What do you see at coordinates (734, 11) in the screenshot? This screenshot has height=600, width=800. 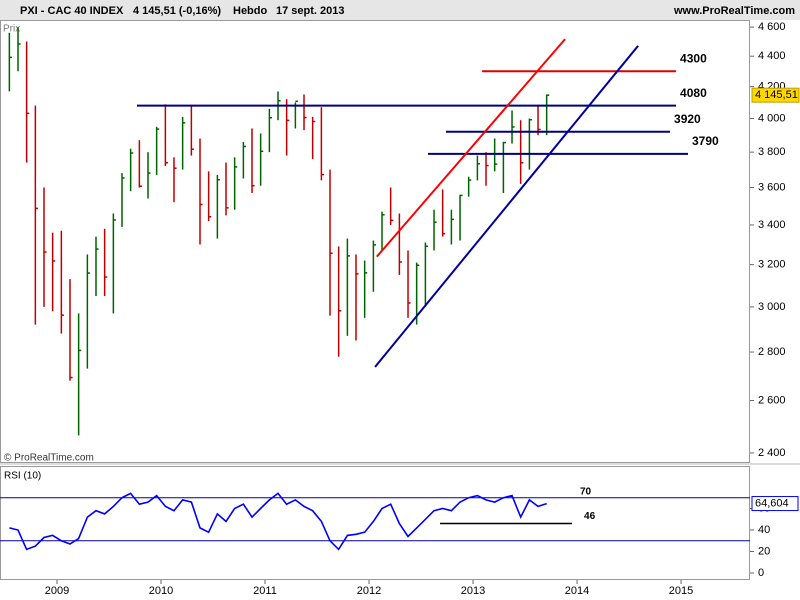 I see `header-site: www.ProRealTime.com` at bounding box center [734, 11].